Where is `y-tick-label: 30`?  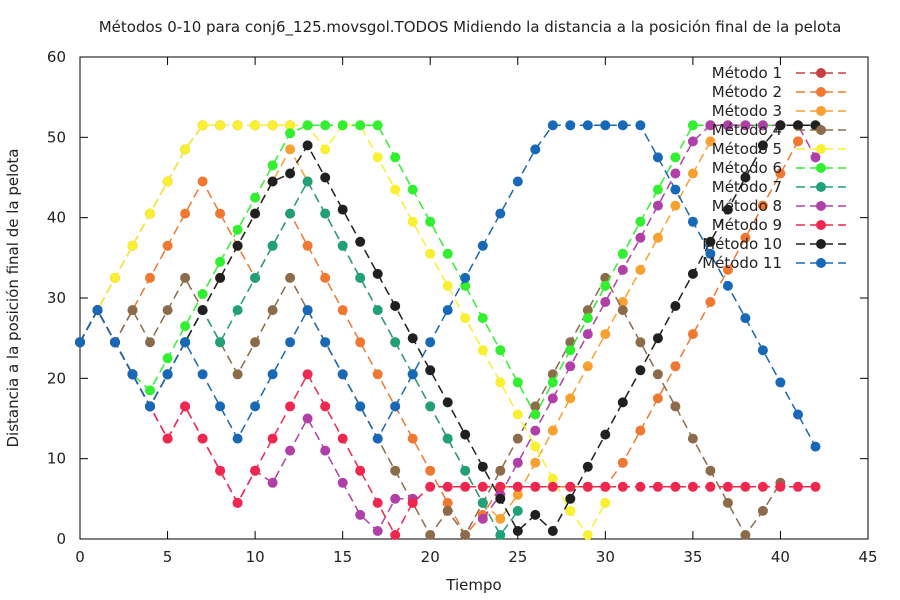
y-tick-label: 30 is located at coordinates (56, 298).